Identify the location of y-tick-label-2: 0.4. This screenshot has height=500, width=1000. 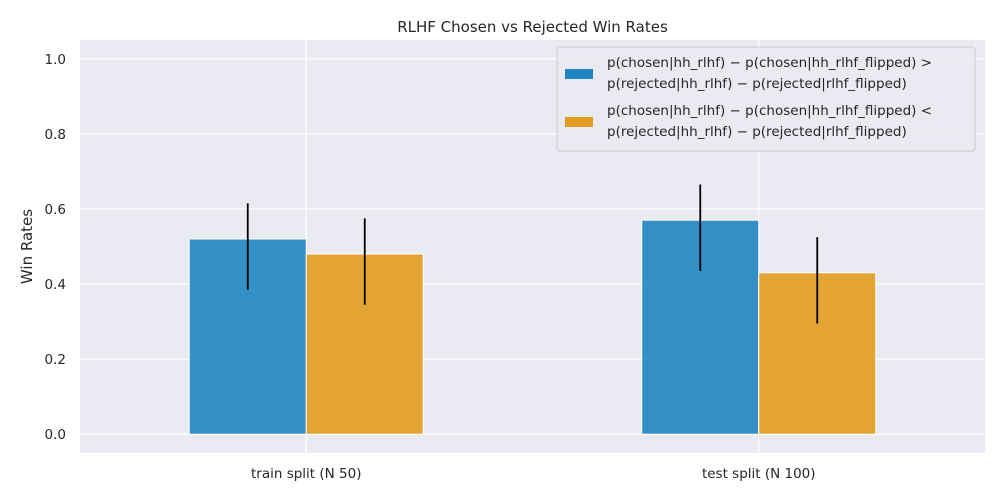
(55, 285).